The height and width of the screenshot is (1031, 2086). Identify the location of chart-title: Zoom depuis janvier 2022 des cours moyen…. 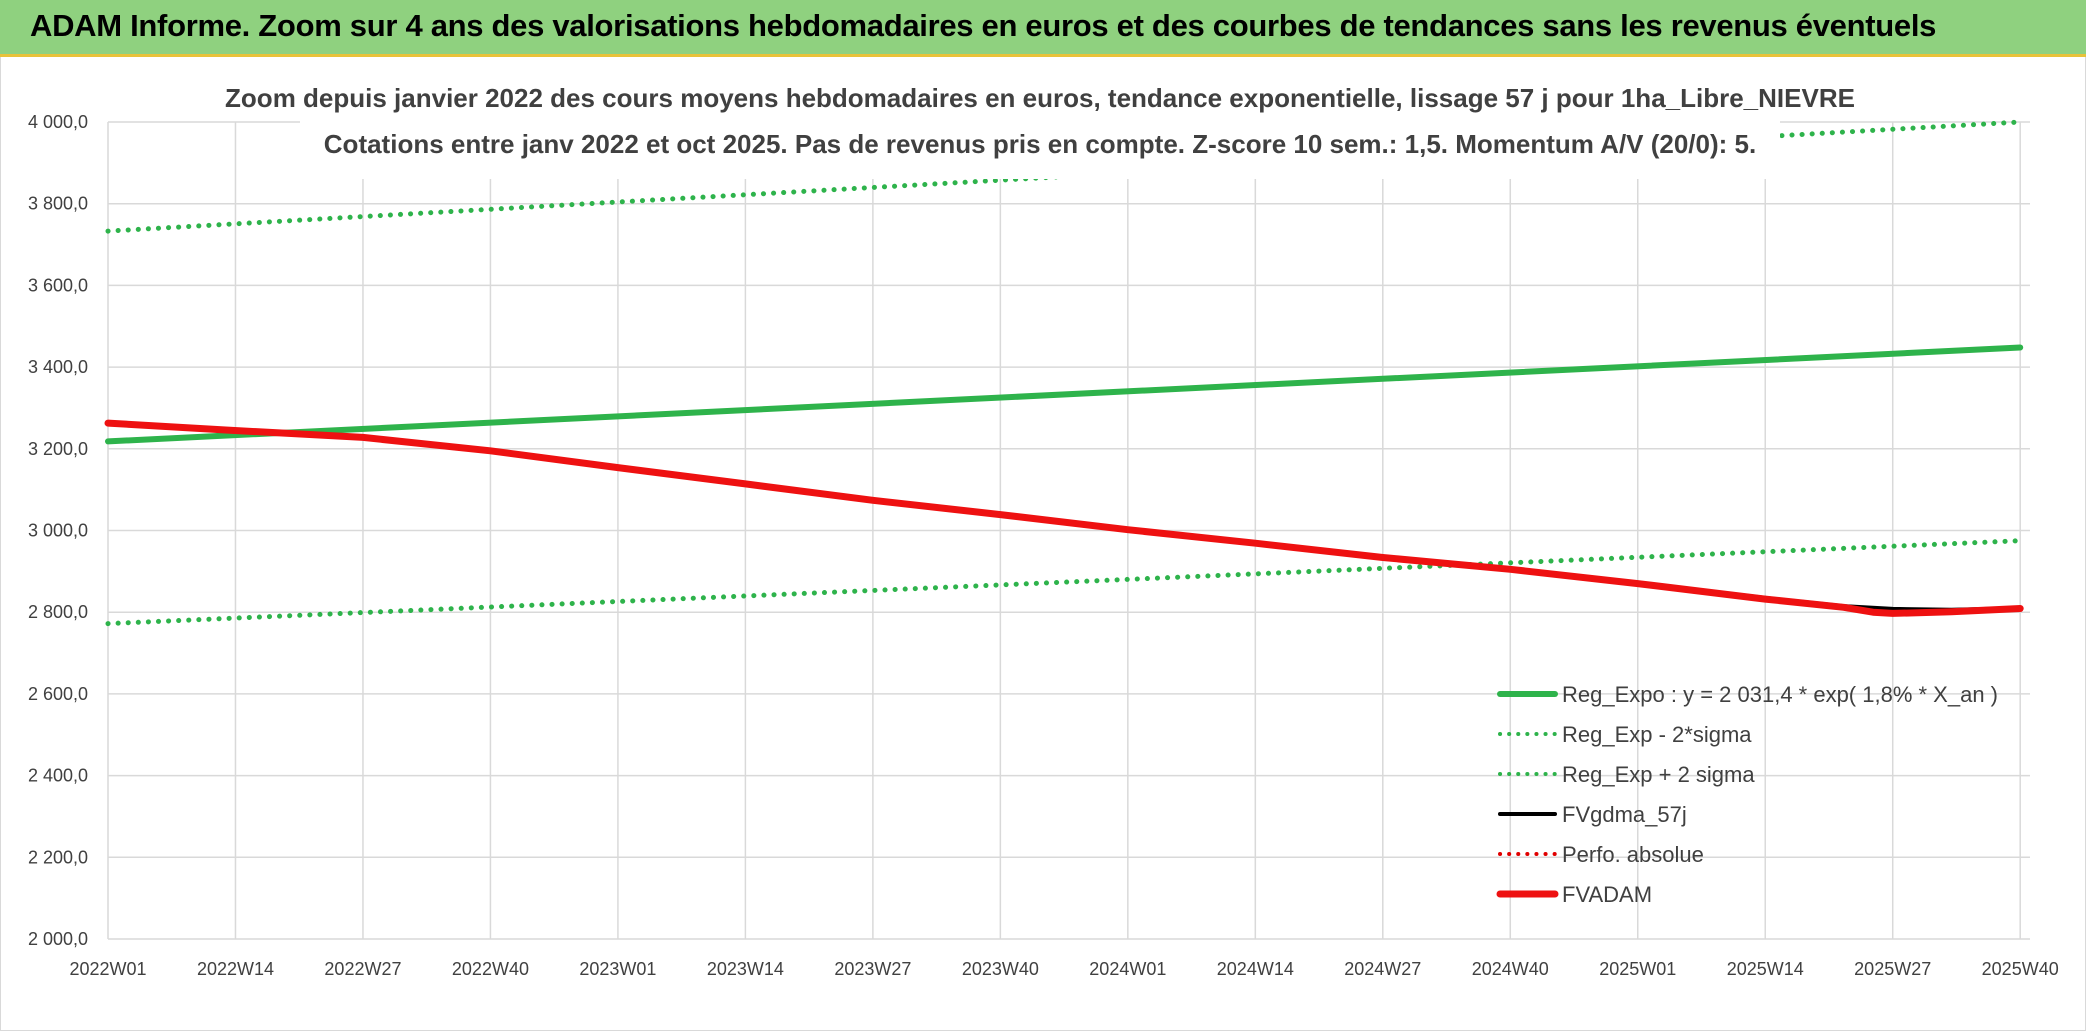
(1040, 98).